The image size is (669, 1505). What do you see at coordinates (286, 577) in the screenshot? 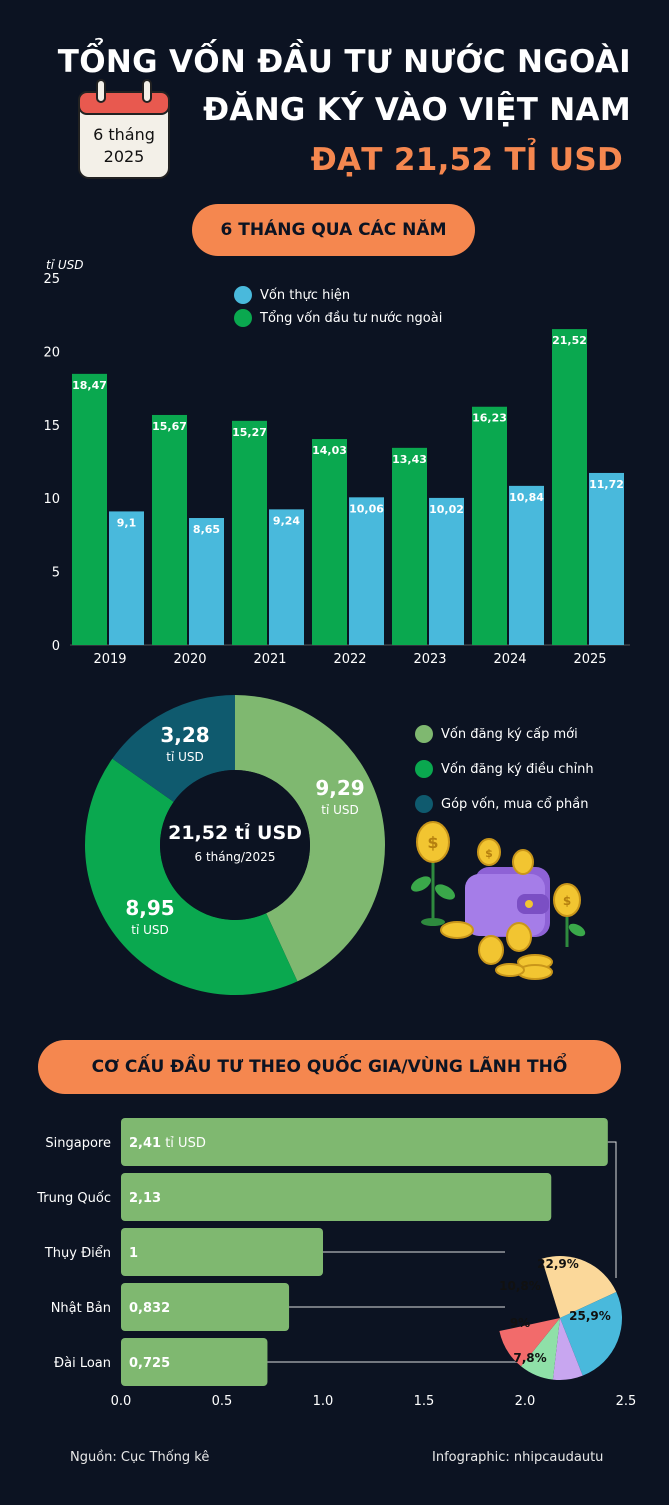
I see `bar-realized-2021` at bounding box center [286, 577].